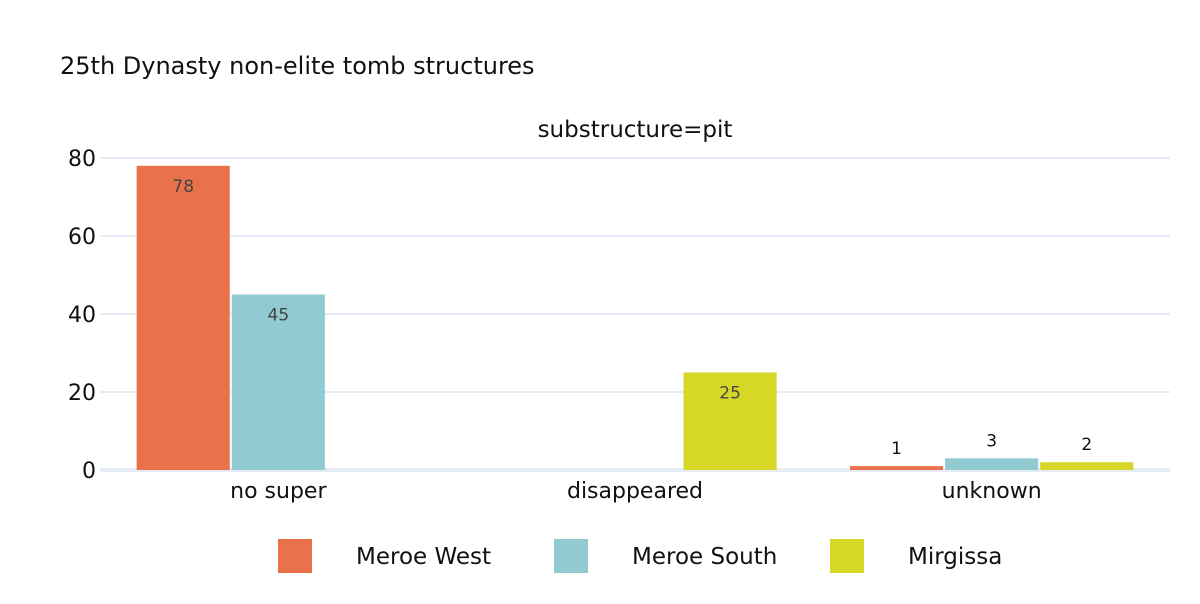 This screenshot has height=604, width=1200. I want to click on legend-item: Meroe West, so click(384, 556).